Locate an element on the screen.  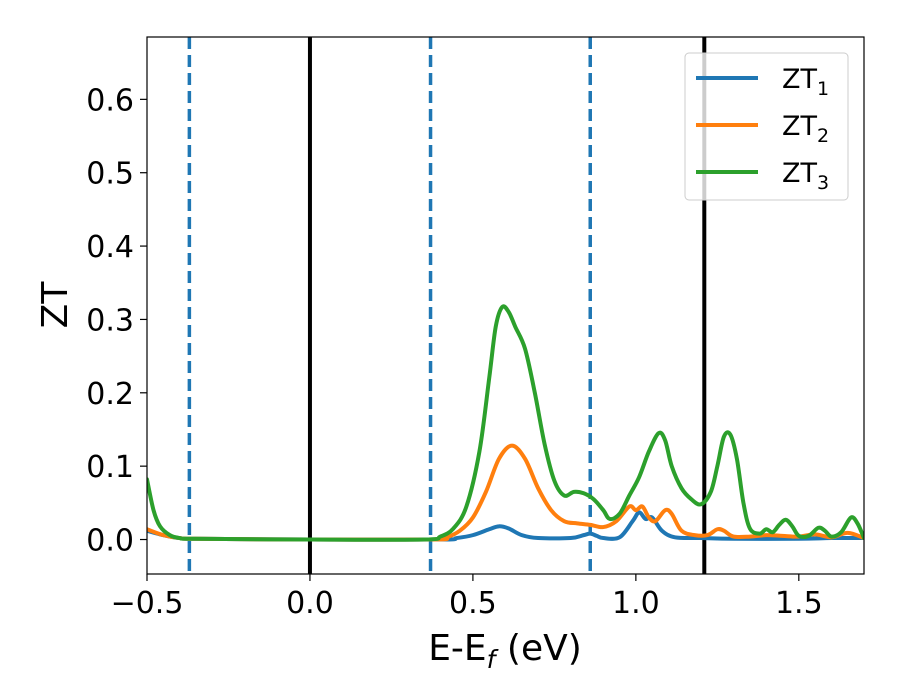
y-tick-label: 0.1 is located at coordinates (110, 467).